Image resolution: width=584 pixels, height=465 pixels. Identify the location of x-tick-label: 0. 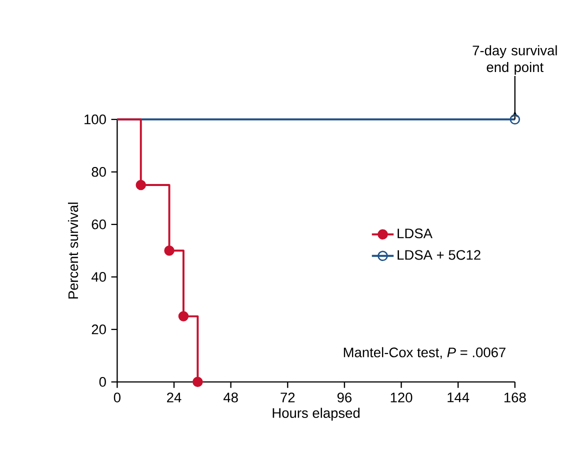
(117, 397).